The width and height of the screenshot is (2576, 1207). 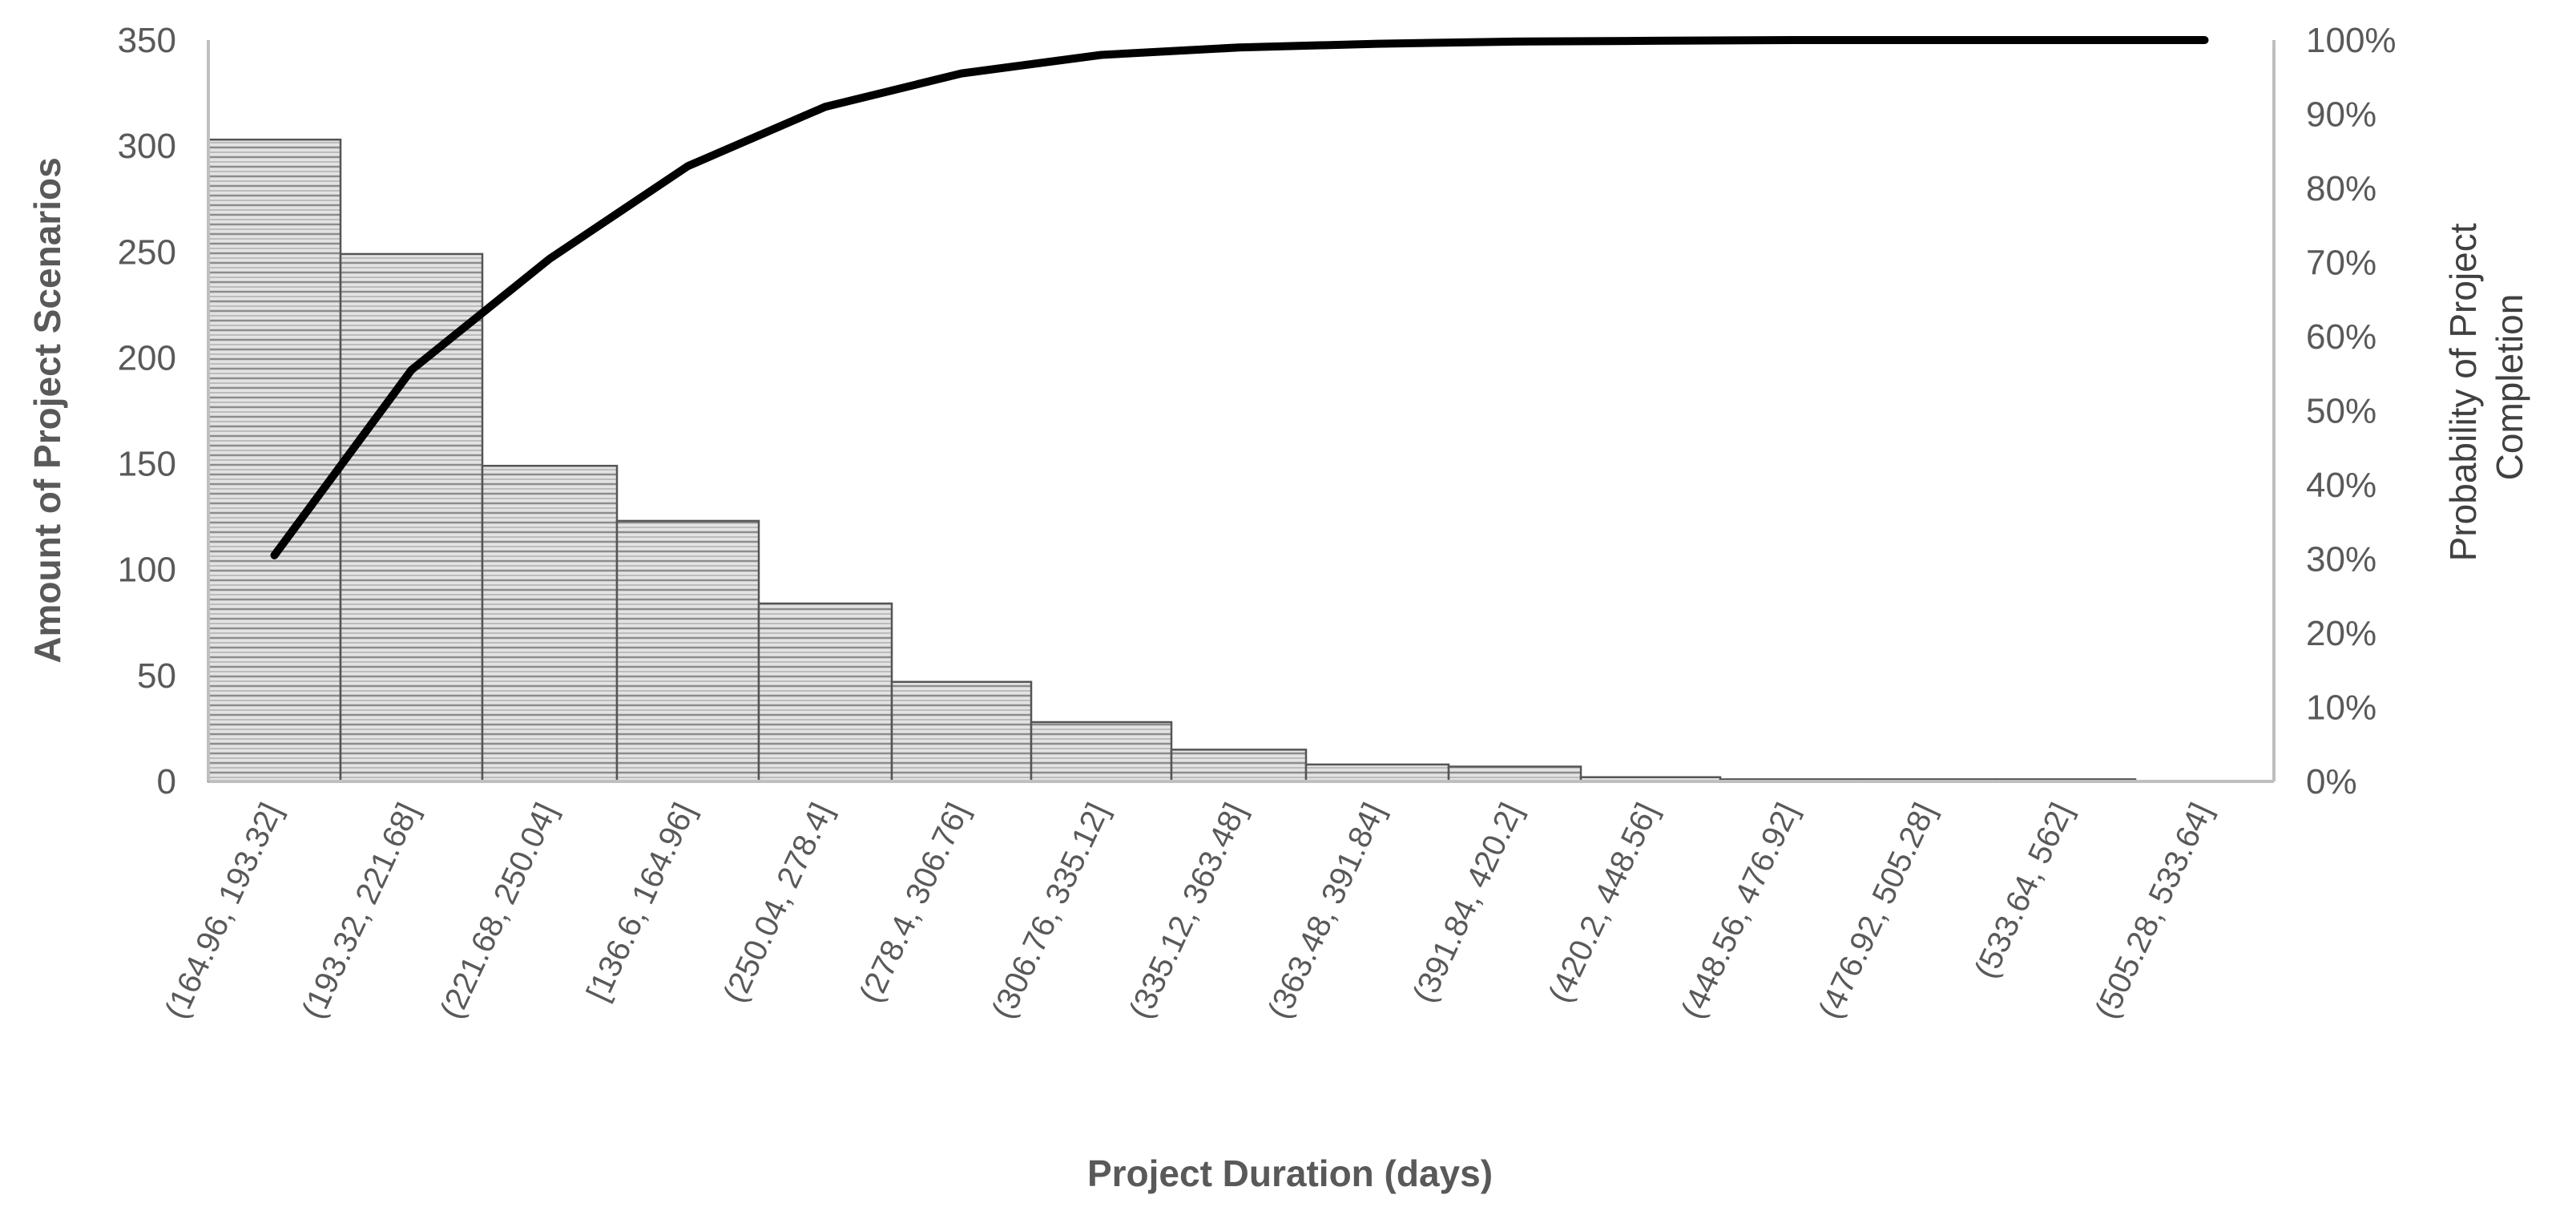 I want to click on x-tick-label: (306.76, 335.12], so click(x=1051, y=910).